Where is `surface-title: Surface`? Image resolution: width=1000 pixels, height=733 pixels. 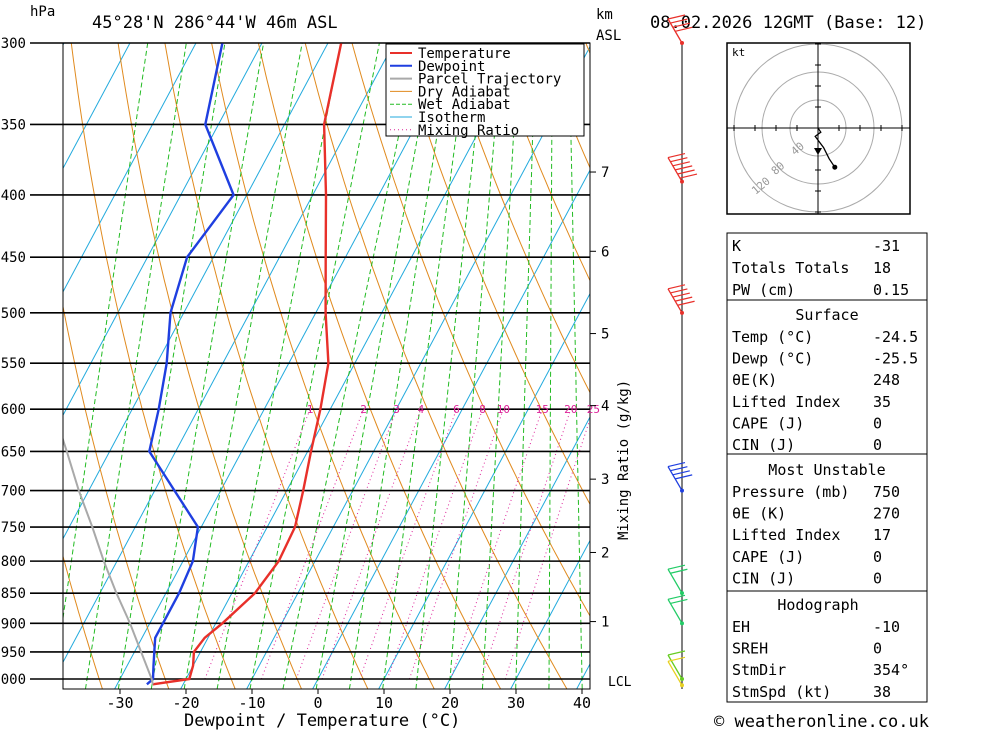
surface-title: Surface is located at coordinates (826, 315).